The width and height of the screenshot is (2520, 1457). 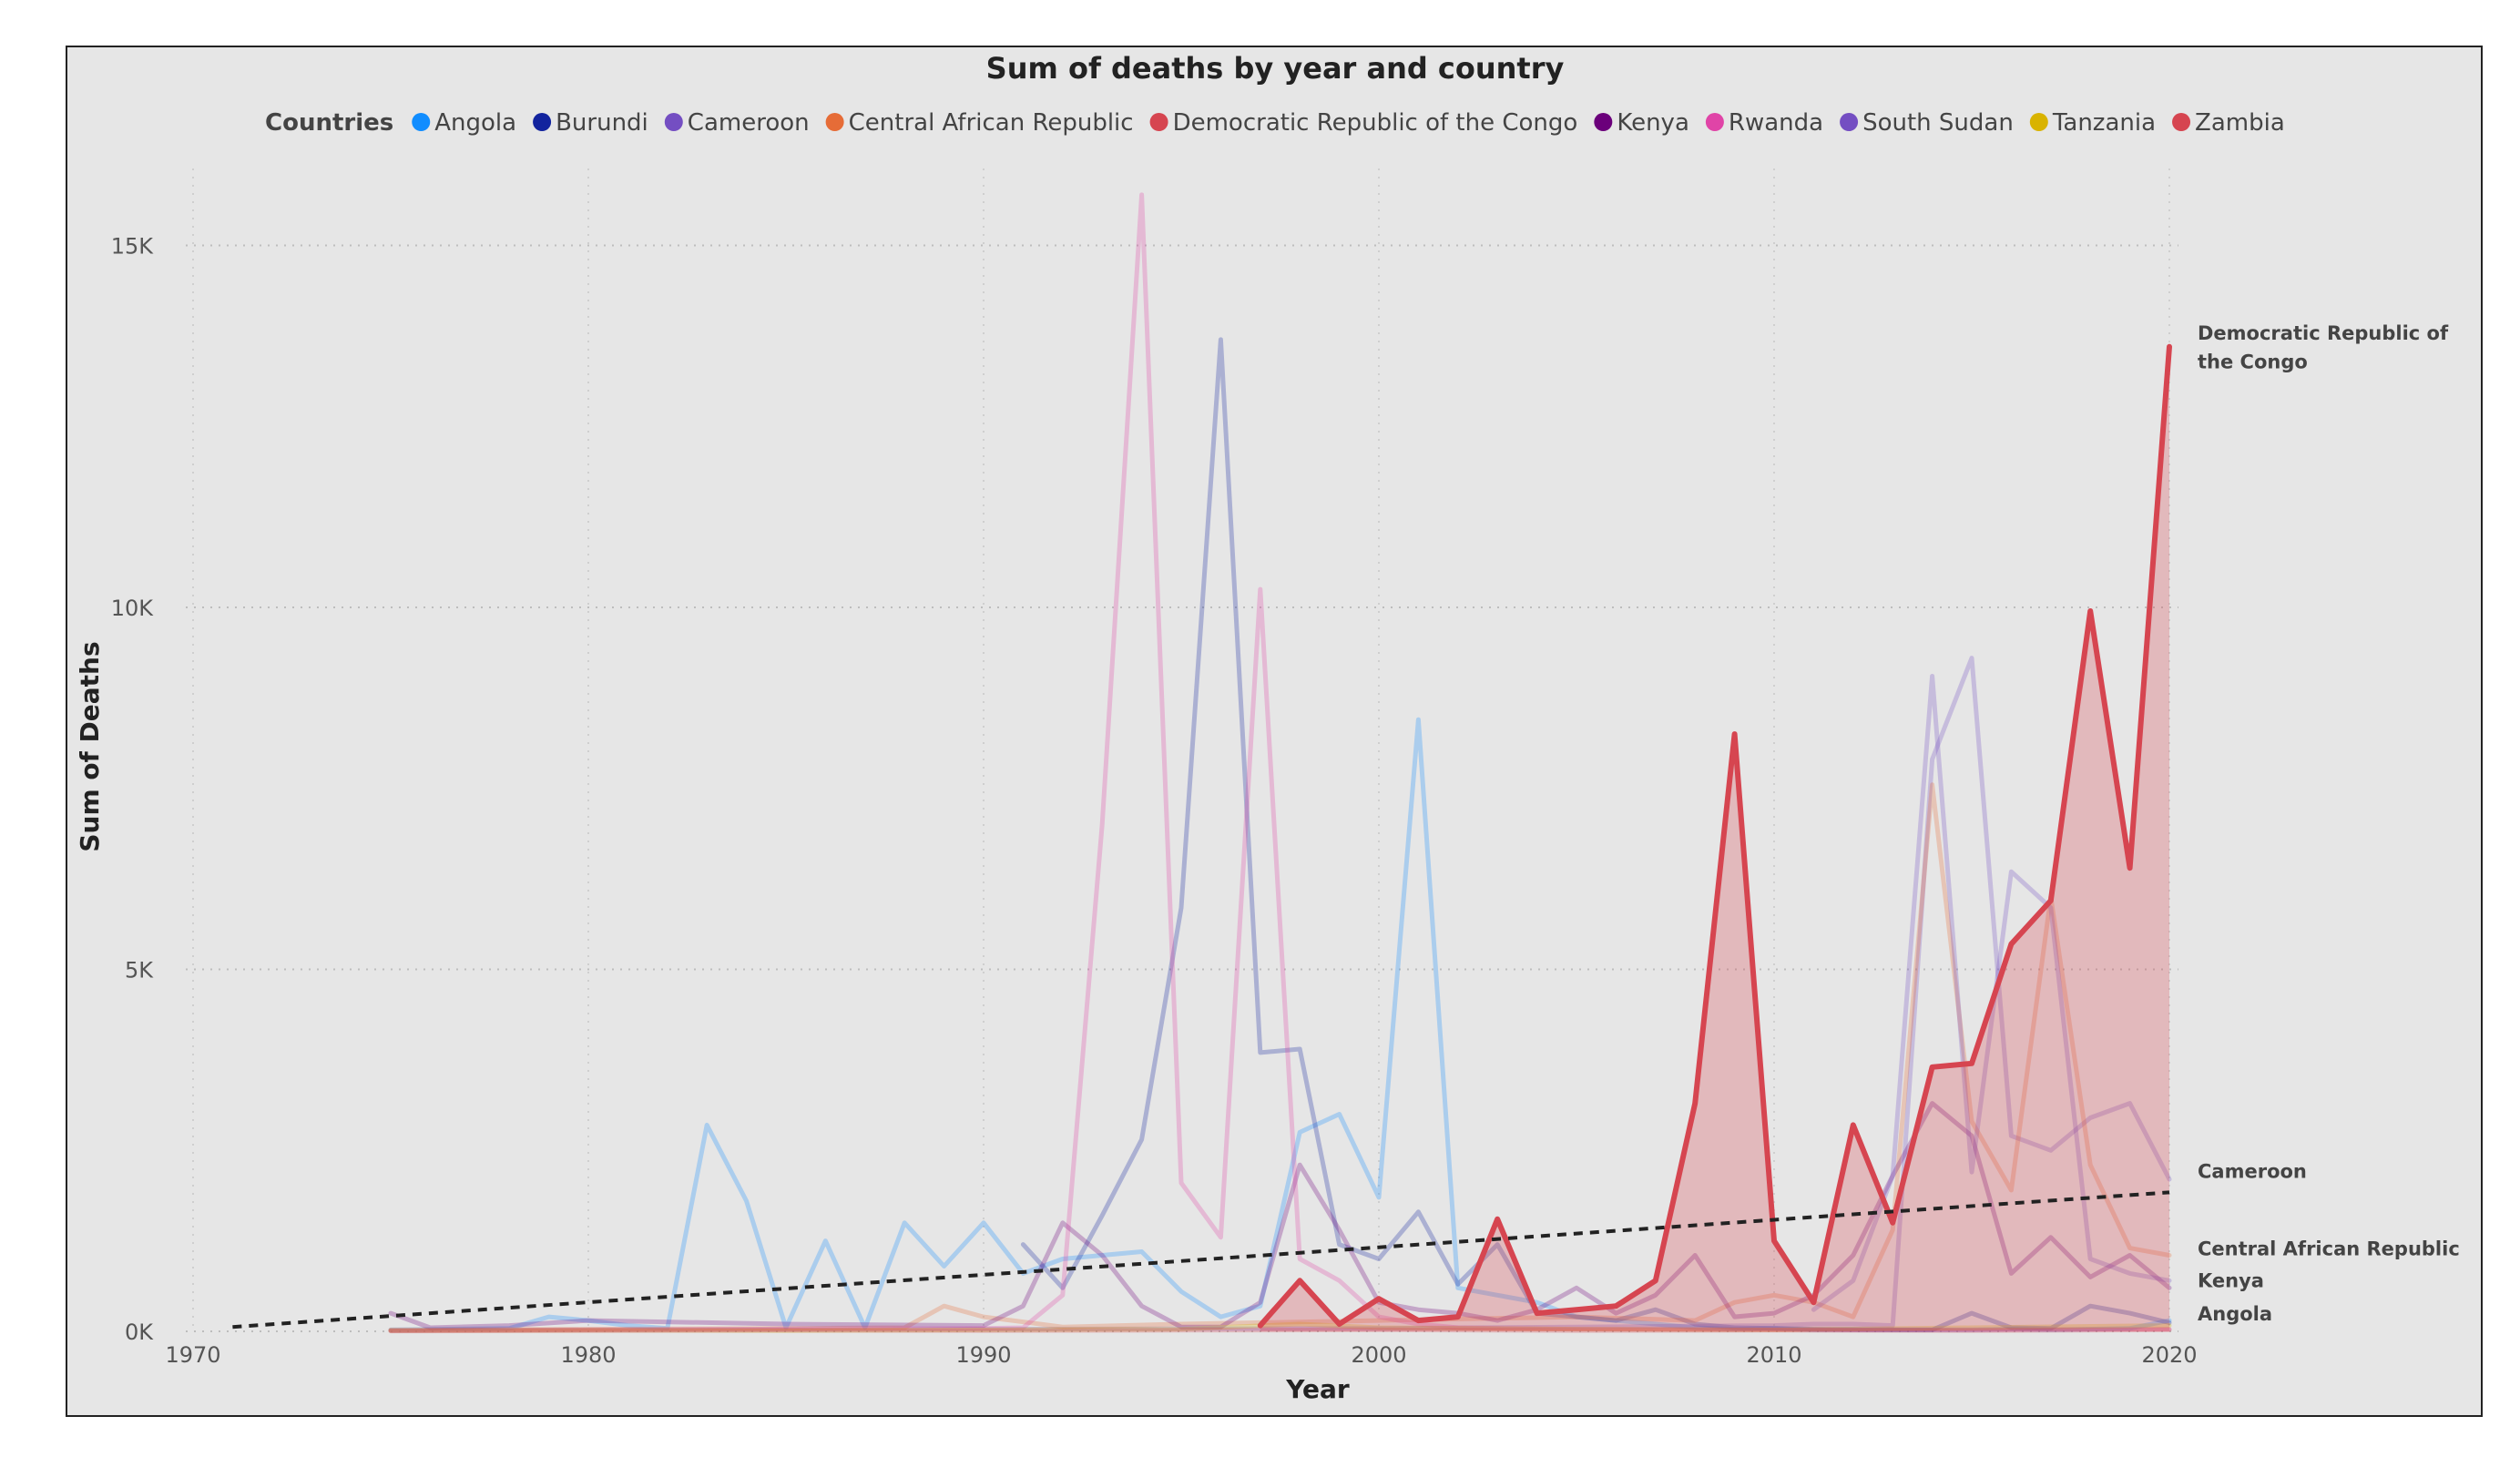 What do you see at coordinates (2235, 1314) in the screenshot?
I see `end-label-5: Angola` at bounding box center [2235, 1314].